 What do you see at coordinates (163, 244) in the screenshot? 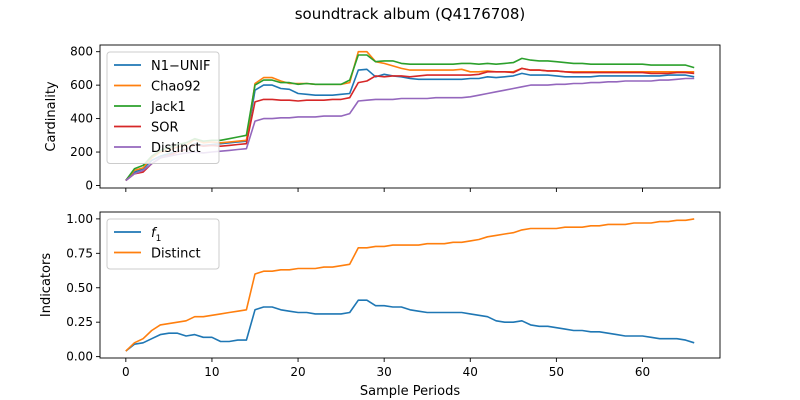
I see `indicators-legend` at bounding box center [163, 244].